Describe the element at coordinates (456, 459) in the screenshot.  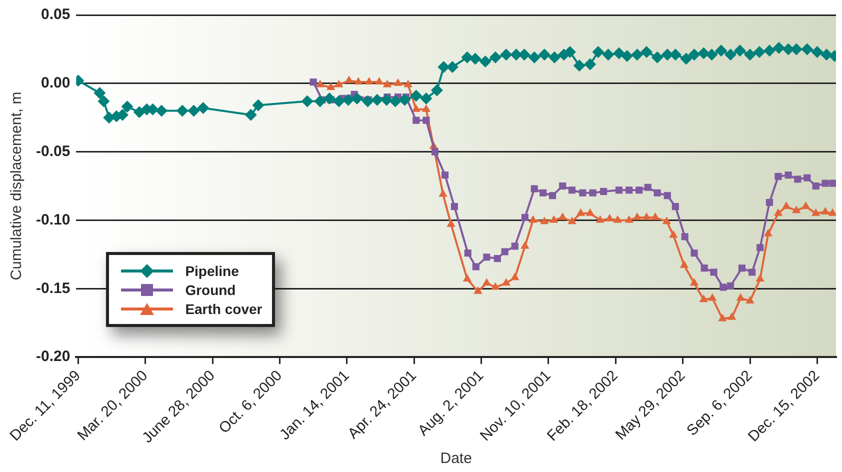
I see `x-axis-title: Date` at that location.